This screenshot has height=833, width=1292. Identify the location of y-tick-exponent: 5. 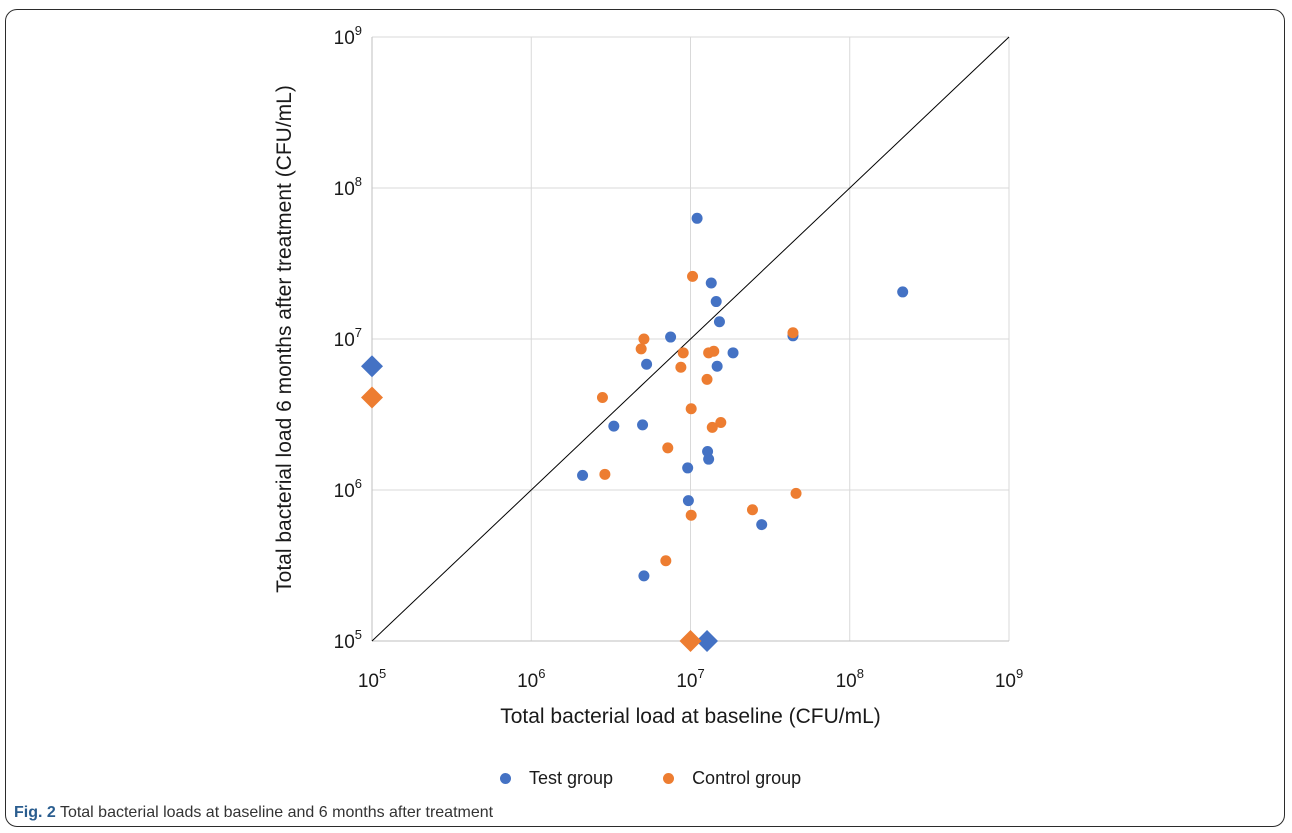
(358, 634).